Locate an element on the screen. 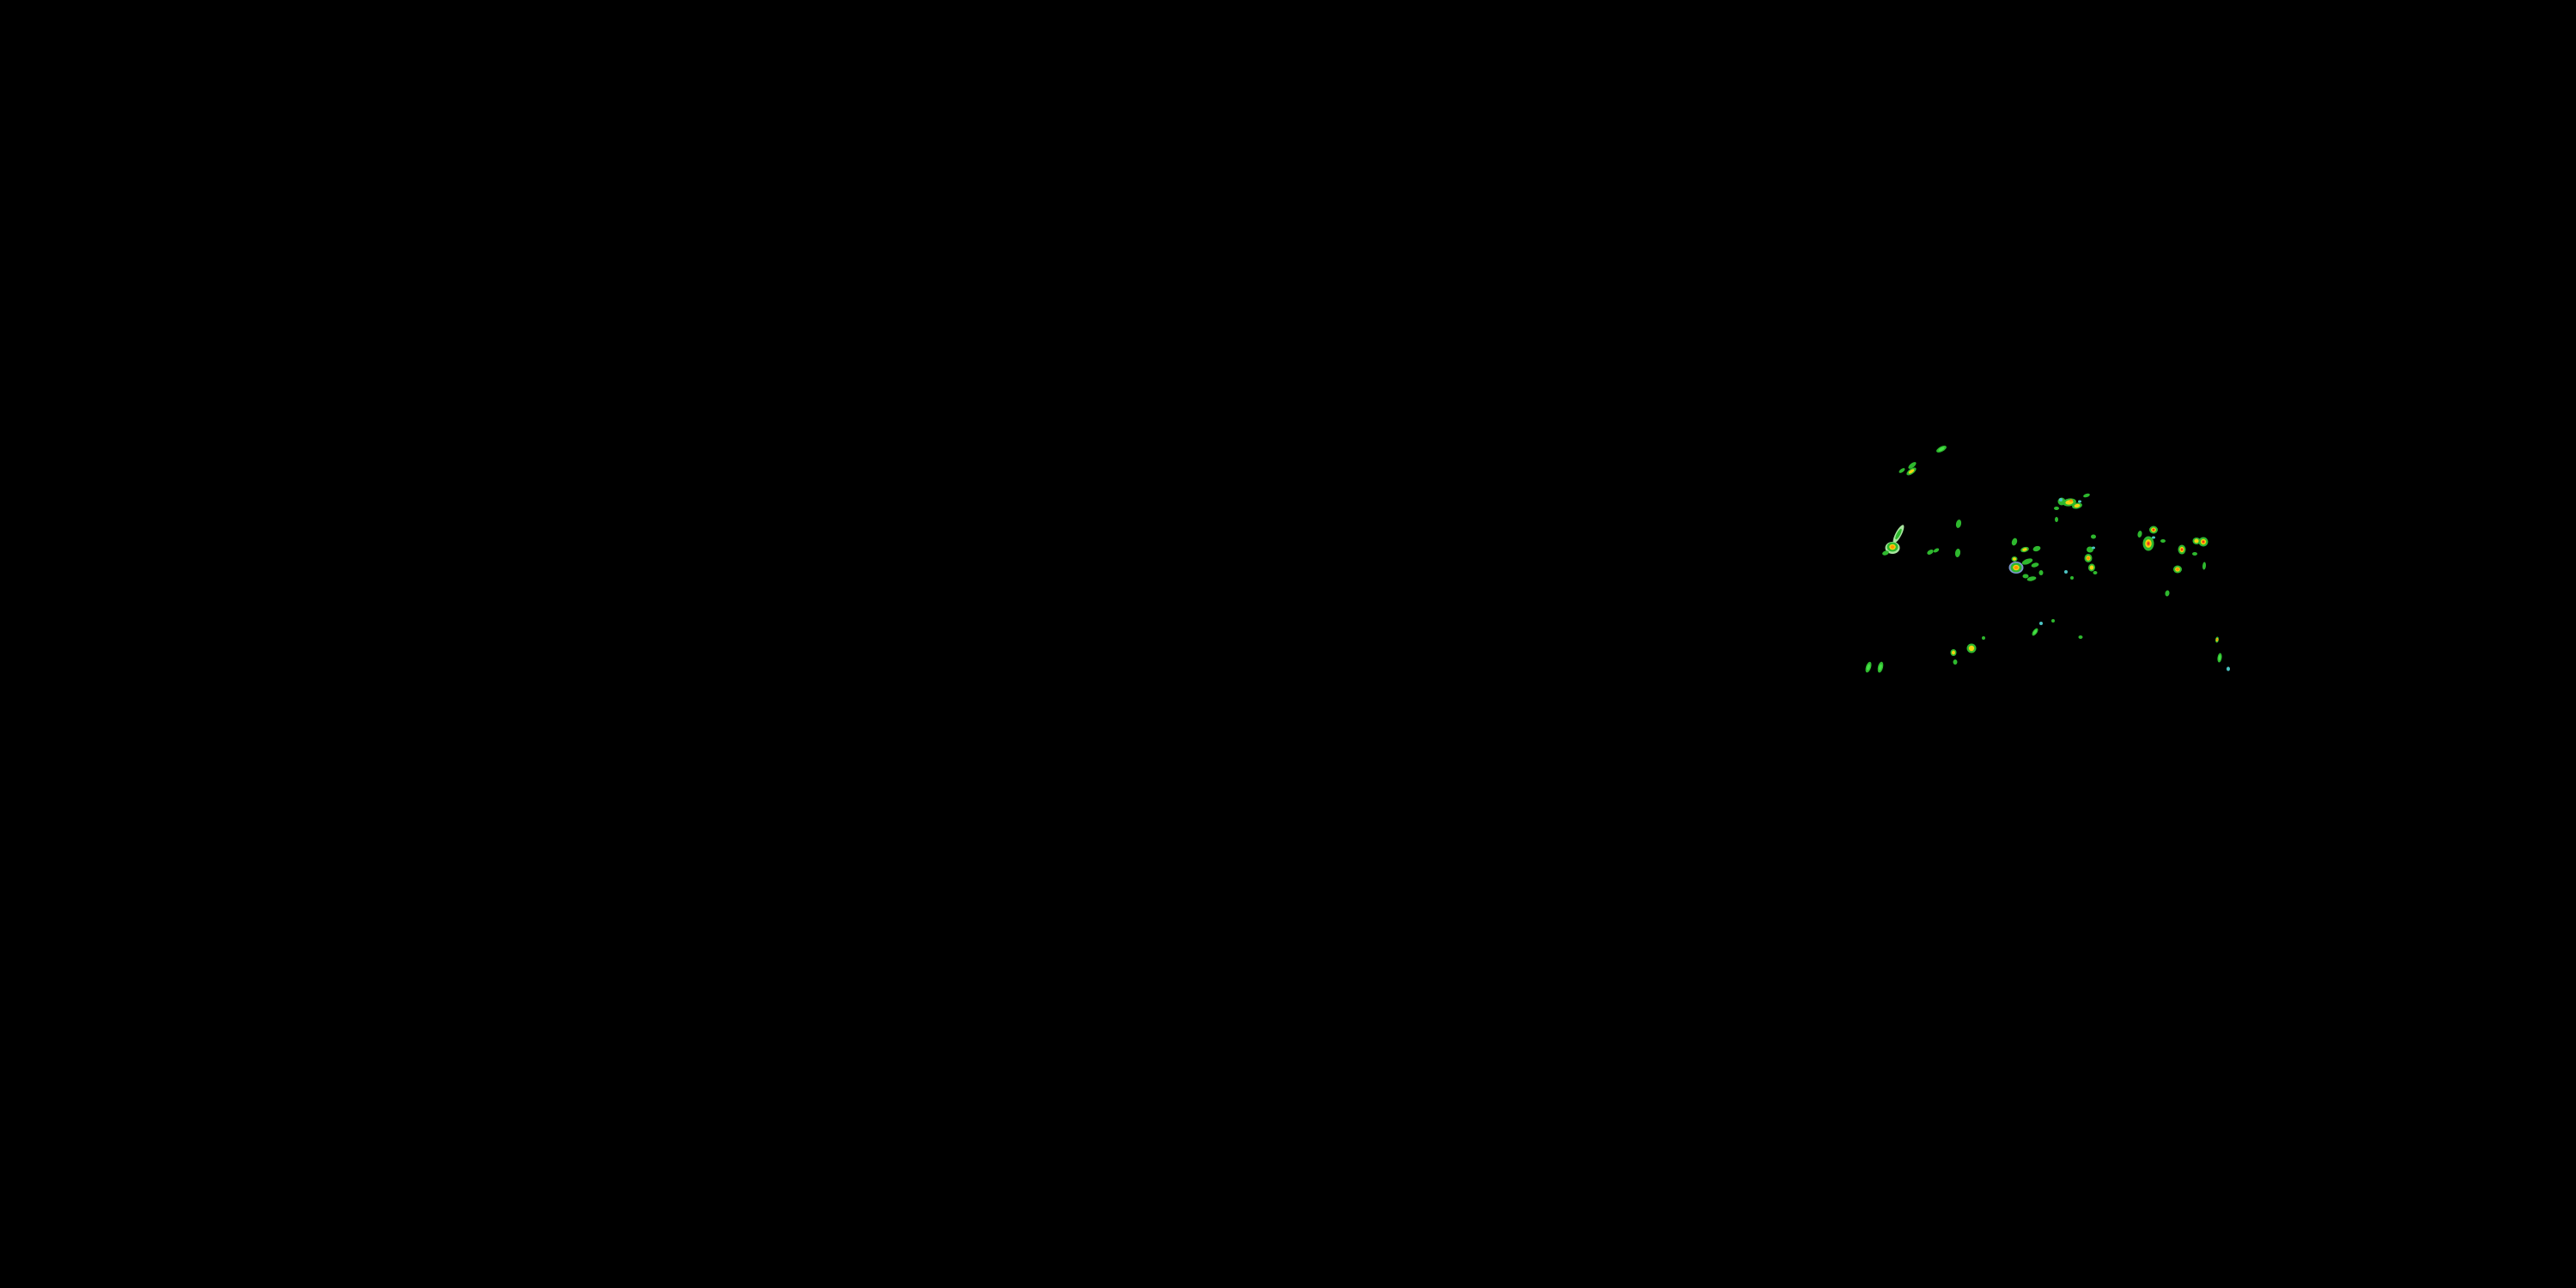 The image size is (2576, 1288). radar-echo-layer is located at coordinates (2048, 559).